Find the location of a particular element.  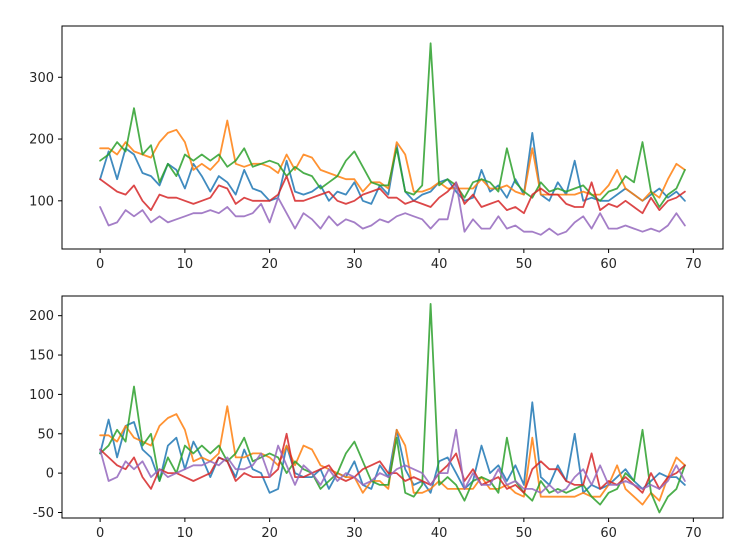

y-tick-label: 150 is located at coordinates (41, 356).